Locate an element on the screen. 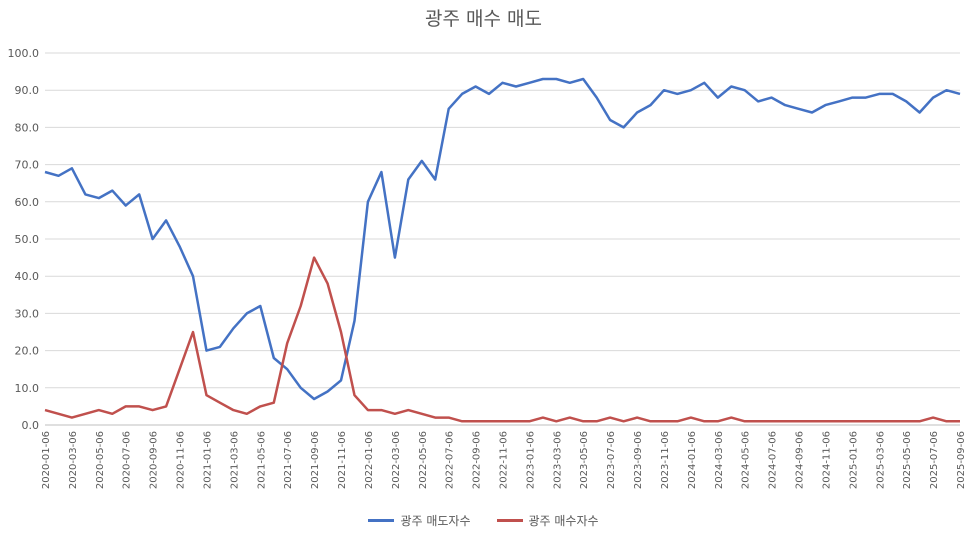 Image resolution: width=967 pixels, height=535 pixels. x-tick-label: 2020-07-06 is located at coordinates (127, 460).